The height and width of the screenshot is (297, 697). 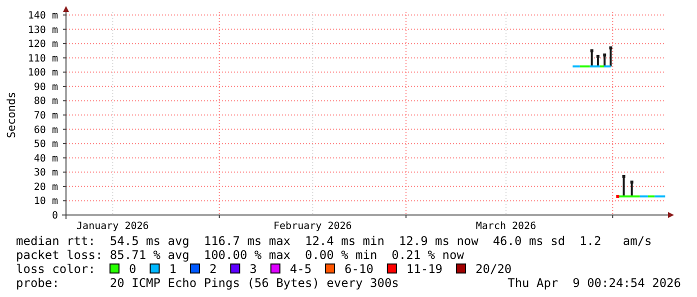 What do you see at coordinates (301, 269) in the screenshot?
I see `legend-label: 4-5` at bounding box center [301, 269].